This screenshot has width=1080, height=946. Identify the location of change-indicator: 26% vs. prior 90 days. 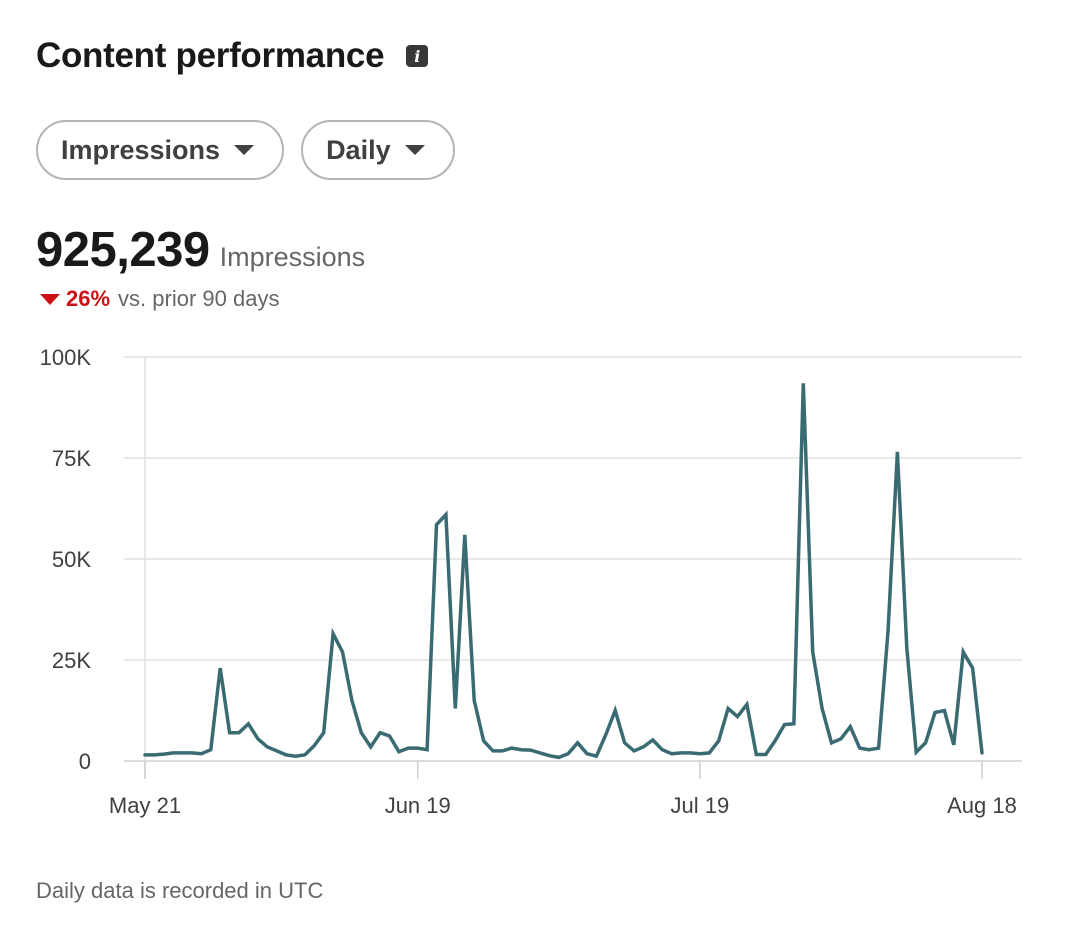
(159, 299).